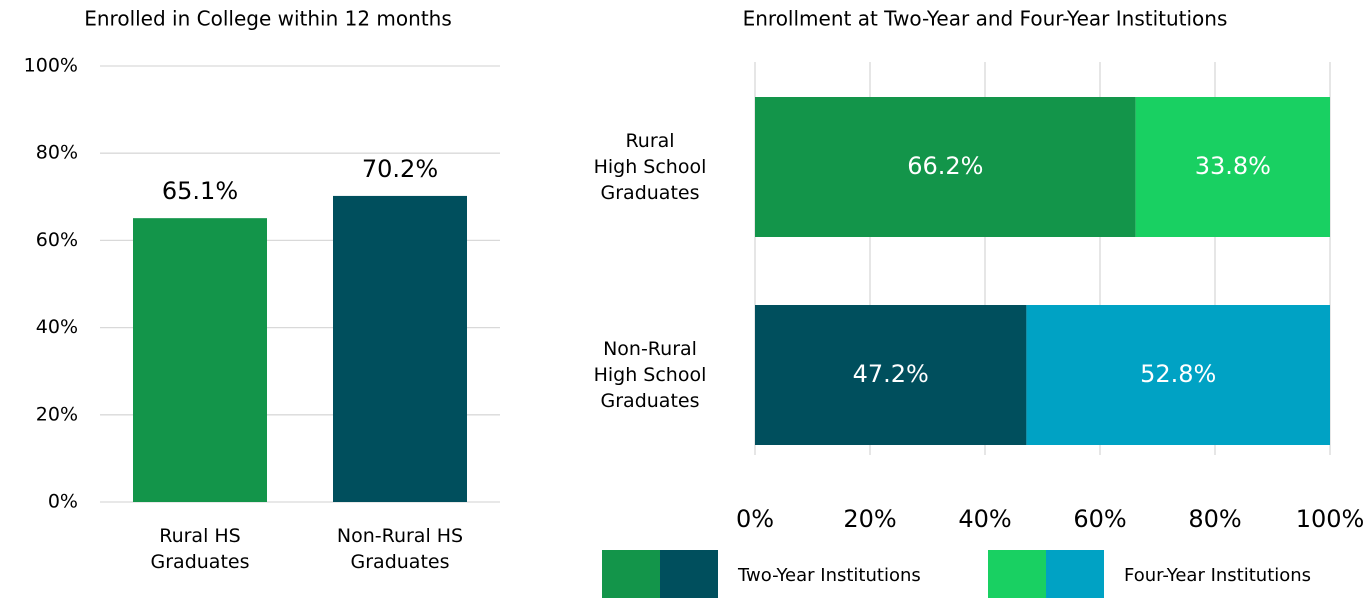  What do you see at coordinates (63, 502) in the screenshot?
I see `y-tick-label: 0%` at bounding box center [63, 502].